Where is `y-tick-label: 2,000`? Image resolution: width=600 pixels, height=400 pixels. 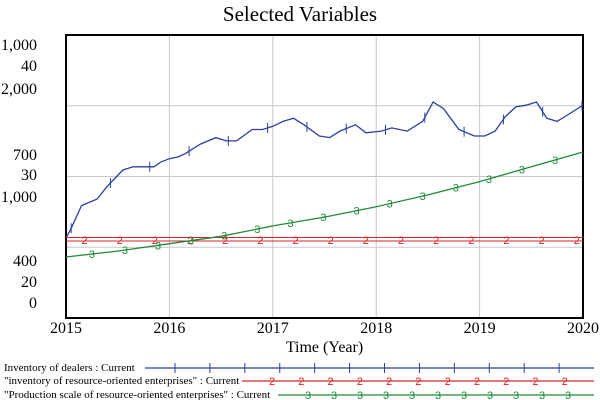 y-tick-label: 2,000 is located at coordinates (19, 89).